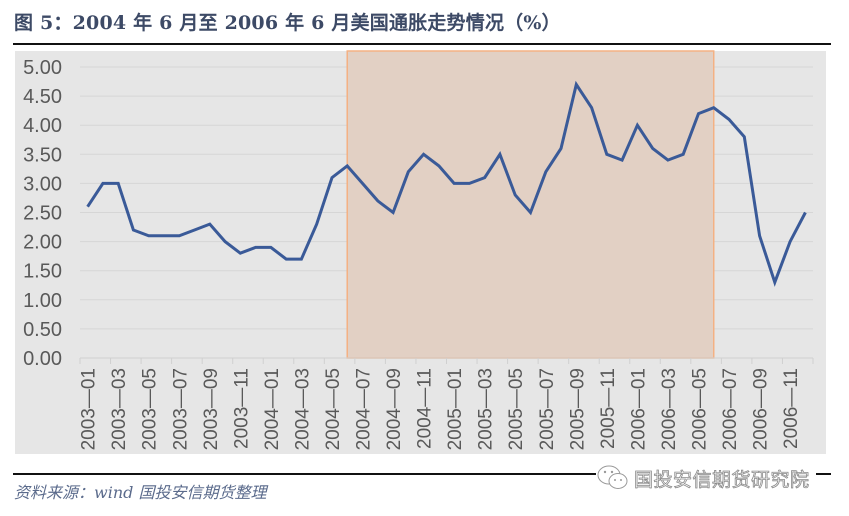 The height and width of the screenshot is (516, 849). I want to click on wechat-icon, so click(612, 477).